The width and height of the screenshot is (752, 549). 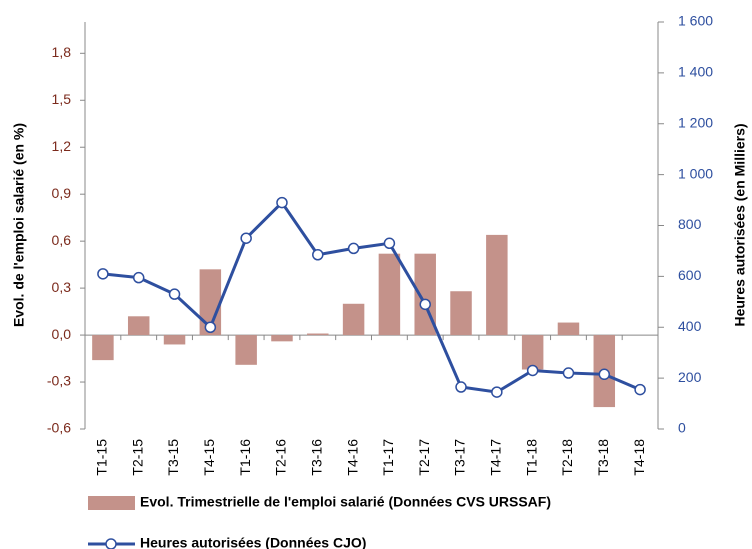 I want to click on x-tick-label: T3-15, so click(x=173, y=457).